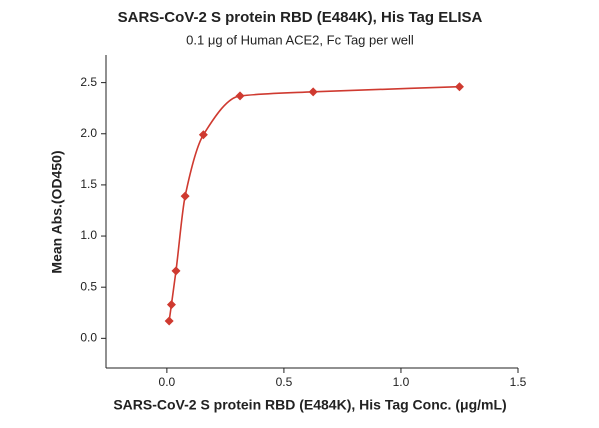 The height and width of the screenshot is (428, 599). Describe the element at coordinates (88, 82) in the screenshot. I see `y-tick-label: 2.5` at that location.